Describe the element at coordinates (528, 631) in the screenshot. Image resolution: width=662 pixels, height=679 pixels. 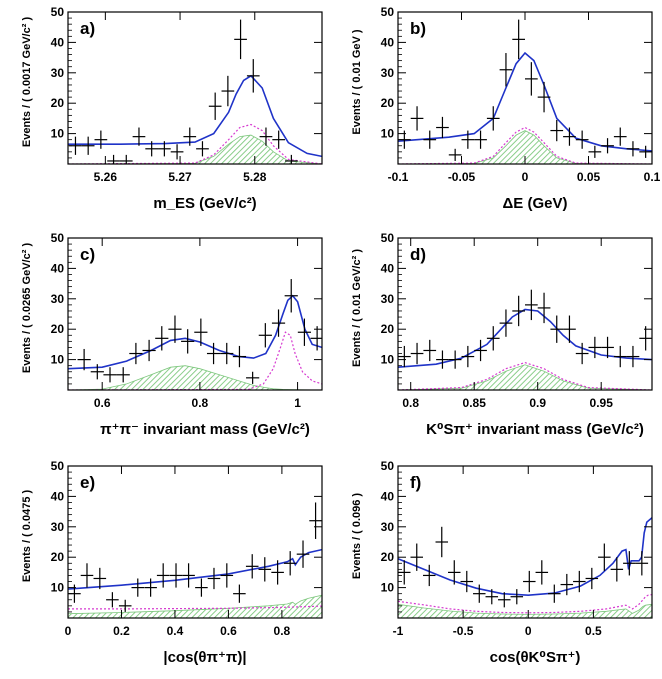
I see `x-tick-label: 0` at that location.